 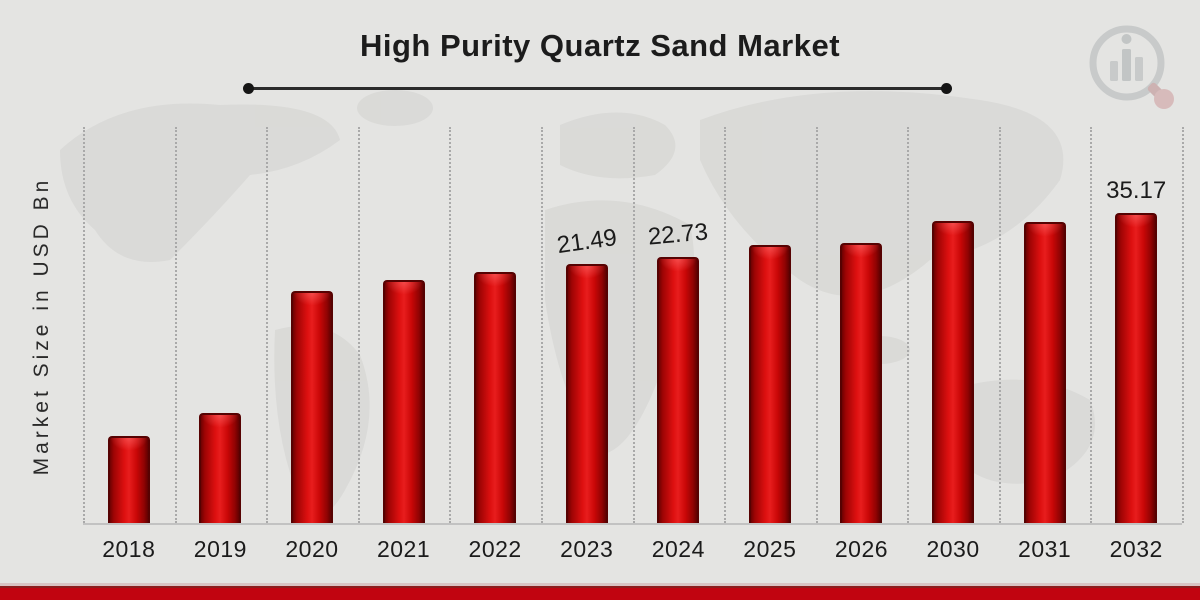 I want to click on x-tick-2025: 2025, so click(x=770, y=549).